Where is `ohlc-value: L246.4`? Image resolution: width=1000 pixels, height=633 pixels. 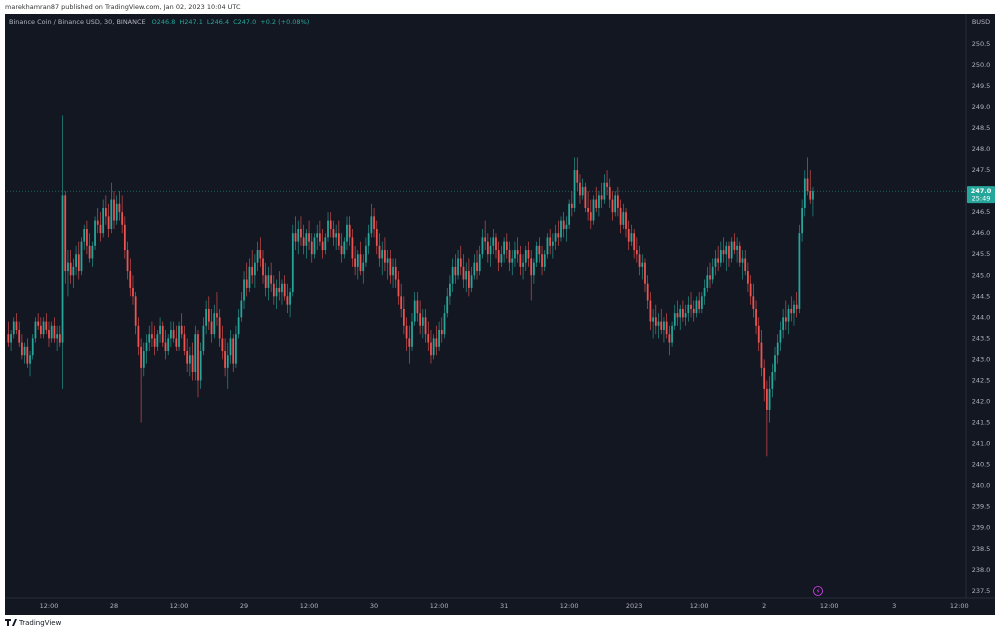
ohlc-value: L246.4 is located at coordinates (218, 22).